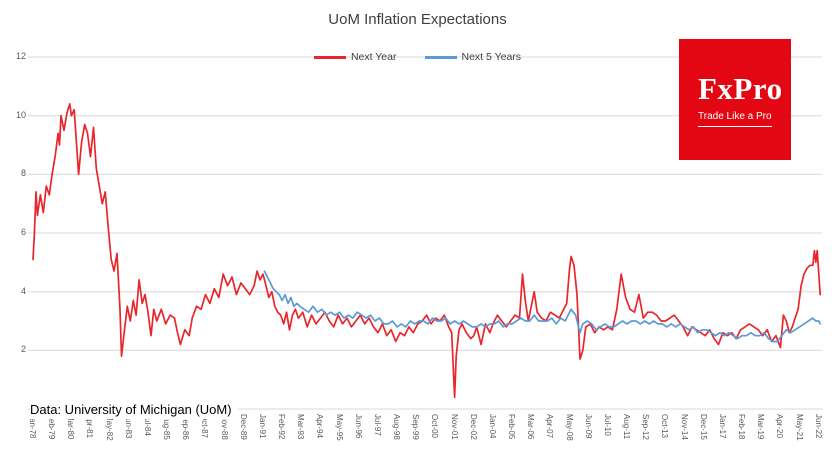 The height and width of the screenshot is (470, 835). I want to click on legend-item-next-year: Next Year, so click(355, 57).